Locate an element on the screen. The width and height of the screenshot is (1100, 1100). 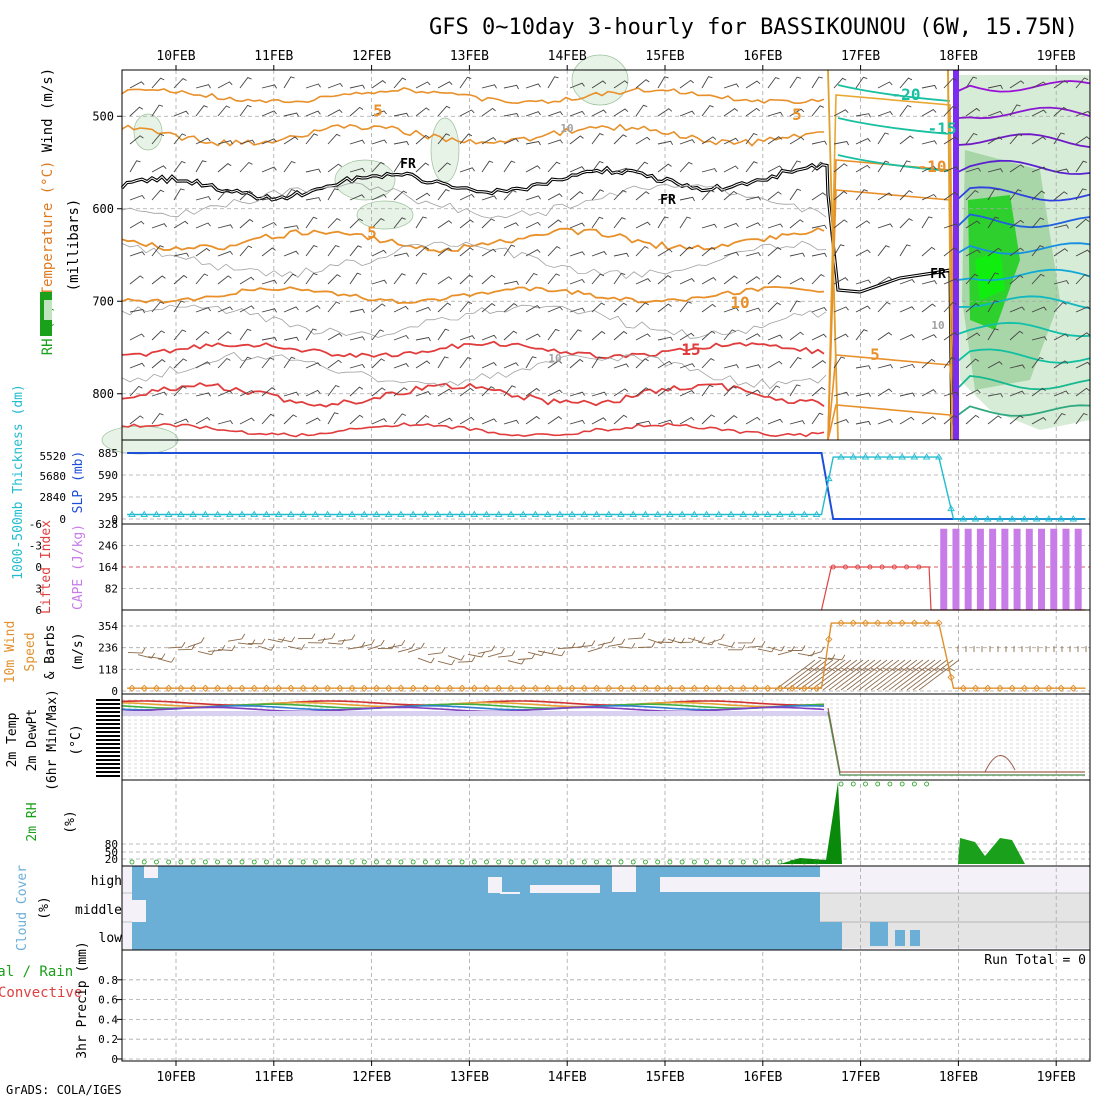
contour-label: 10 is located at coordinates (554, 358).